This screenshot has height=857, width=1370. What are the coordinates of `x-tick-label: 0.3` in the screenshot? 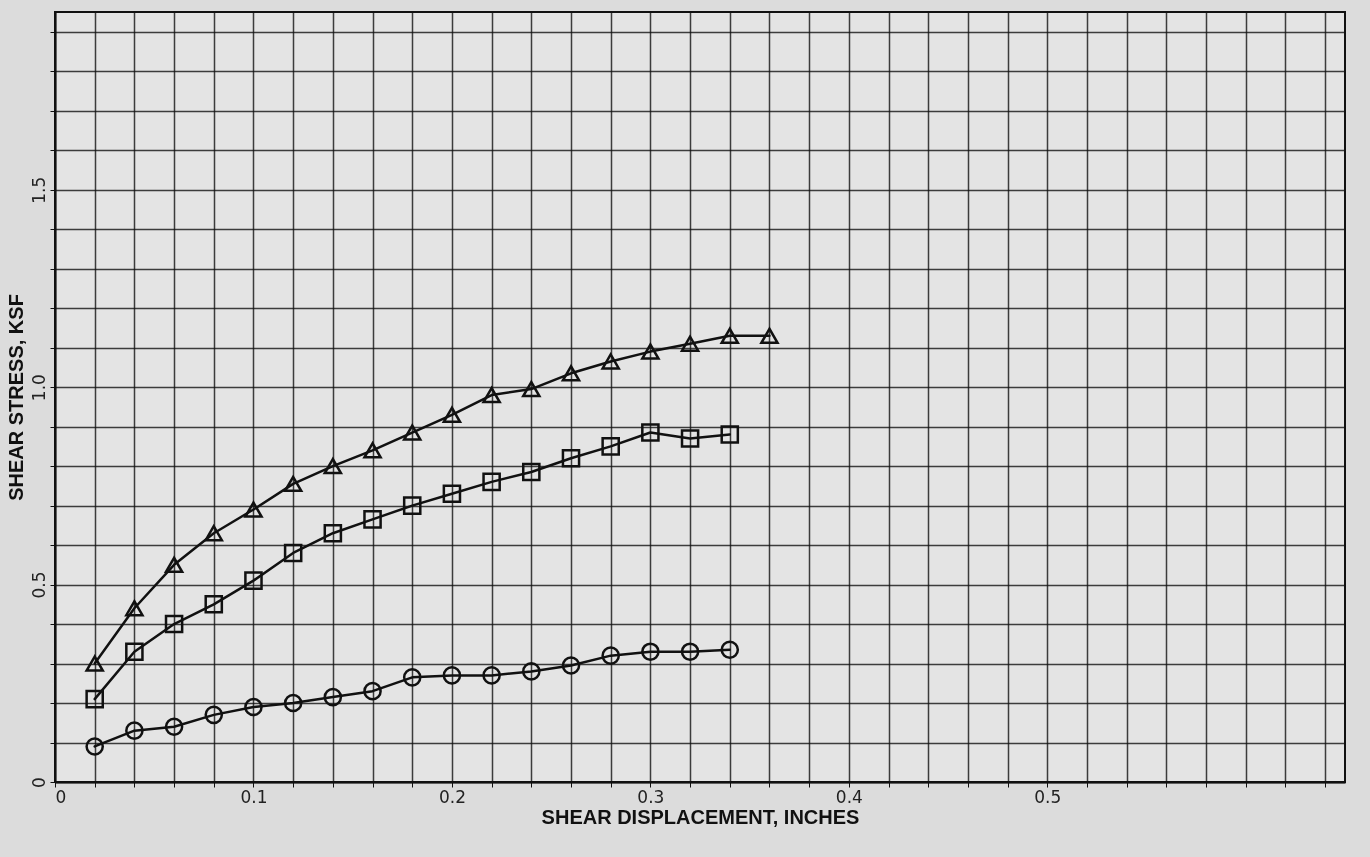 It's located at (651, 796).